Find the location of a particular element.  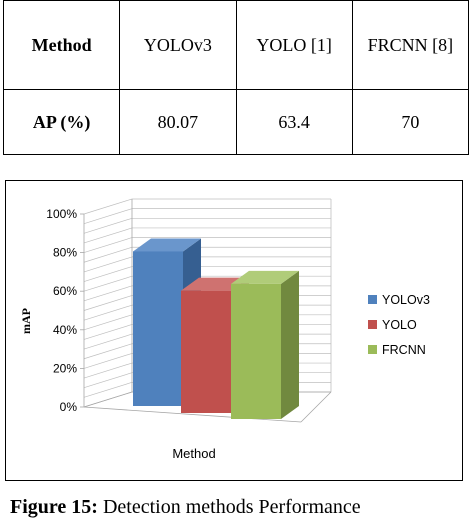

y-tick-label: 60% is located at coordinates (65, 291).